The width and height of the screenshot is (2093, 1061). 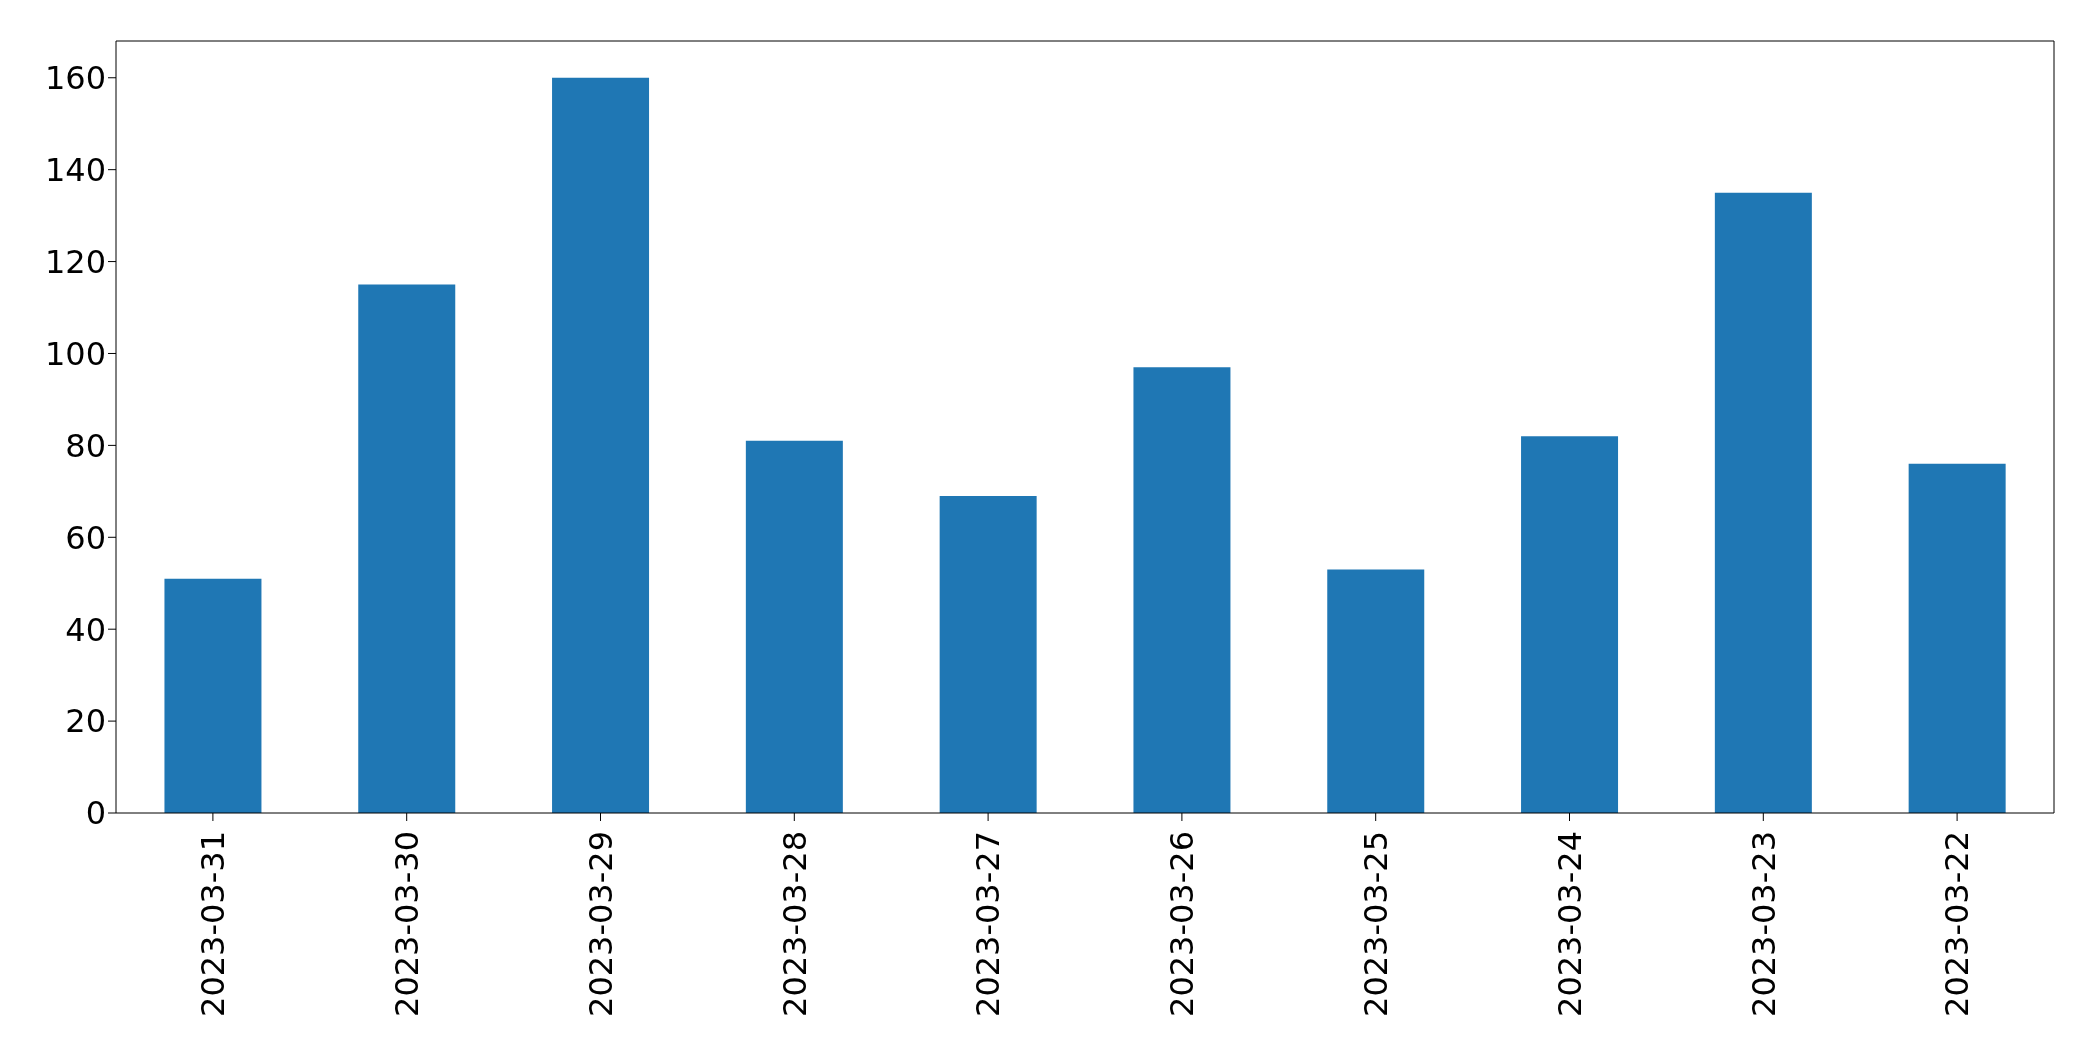 What do you see at coordinates (794, 924) in the screenshot?
I see `x-tick-label: 2023-03-28` at bounding box center [794, 924].